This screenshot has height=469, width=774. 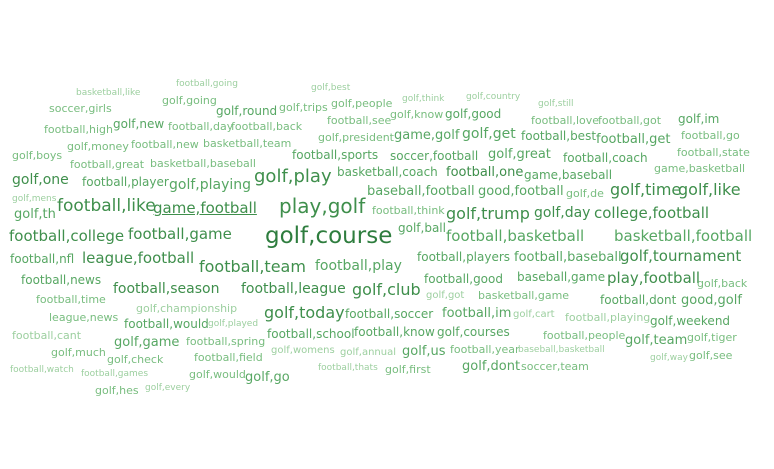 What do you see at coordinates (108, 93) in the screenshot?
I see `word: basketball,like` at bounding box center [108, 93].